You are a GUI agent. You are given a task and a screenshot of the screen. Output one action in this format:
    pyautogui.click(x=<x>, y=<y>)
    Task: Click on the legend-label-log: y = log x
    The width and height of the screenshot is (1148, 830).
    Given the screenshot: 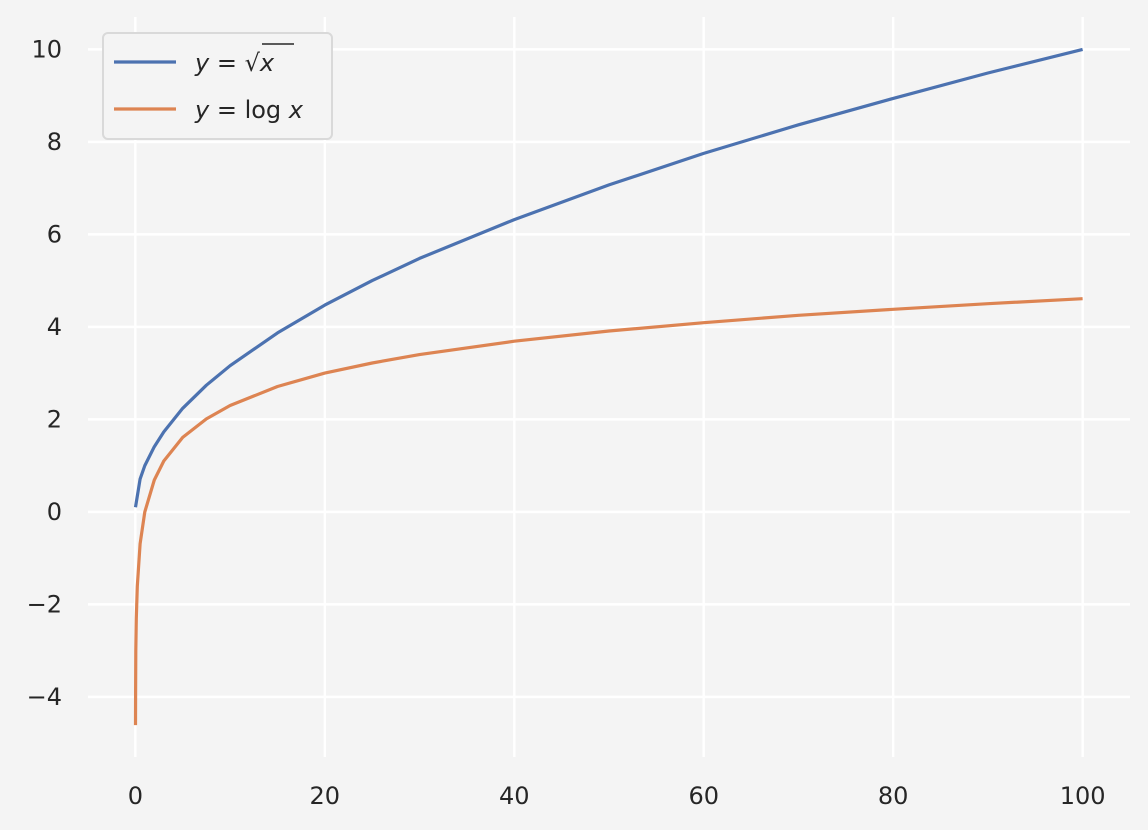 What is the action you would take?
    pyautogui.click(x=249, y=110)
    